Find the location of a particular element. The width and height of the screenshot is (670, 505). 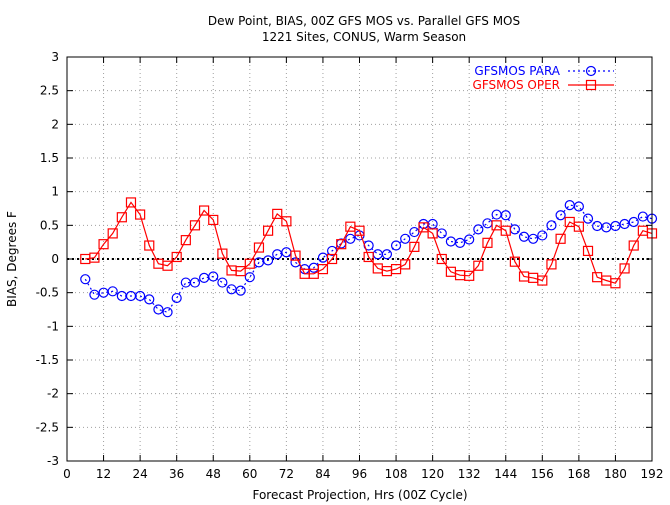

y-tick-label: -2.5 is located at coordinates (47, 427).